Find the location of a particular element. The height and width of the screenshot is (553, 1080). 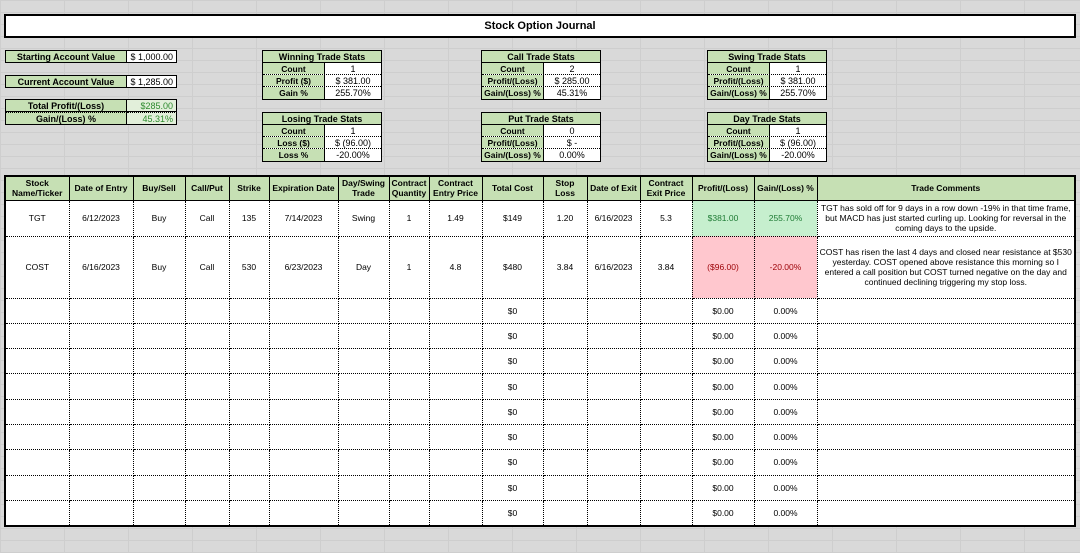

cell-total-cost: $480 is located at coordinates (512, 267).